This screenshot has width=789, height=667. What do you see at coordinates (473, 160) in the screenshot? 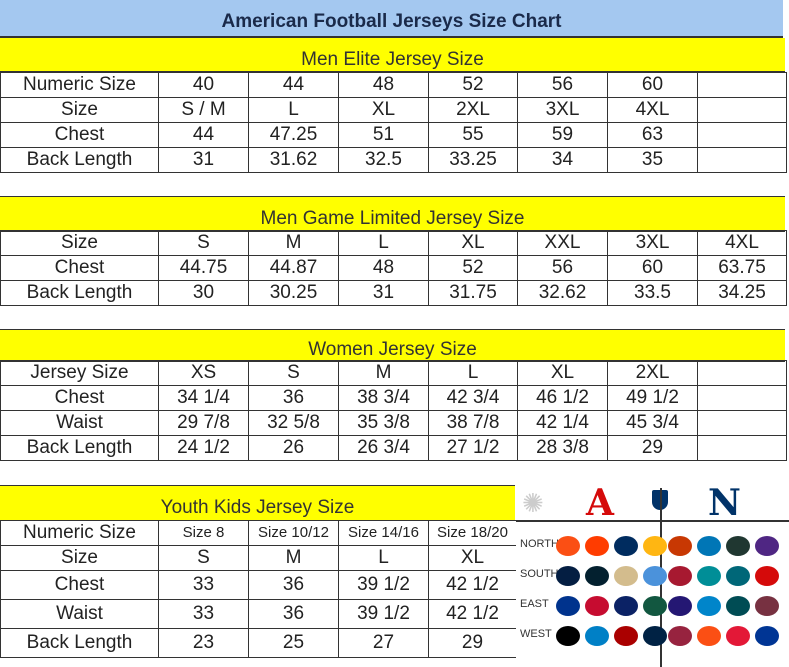
I see `table-cell: 33.25` at bounding box center [473, 160].